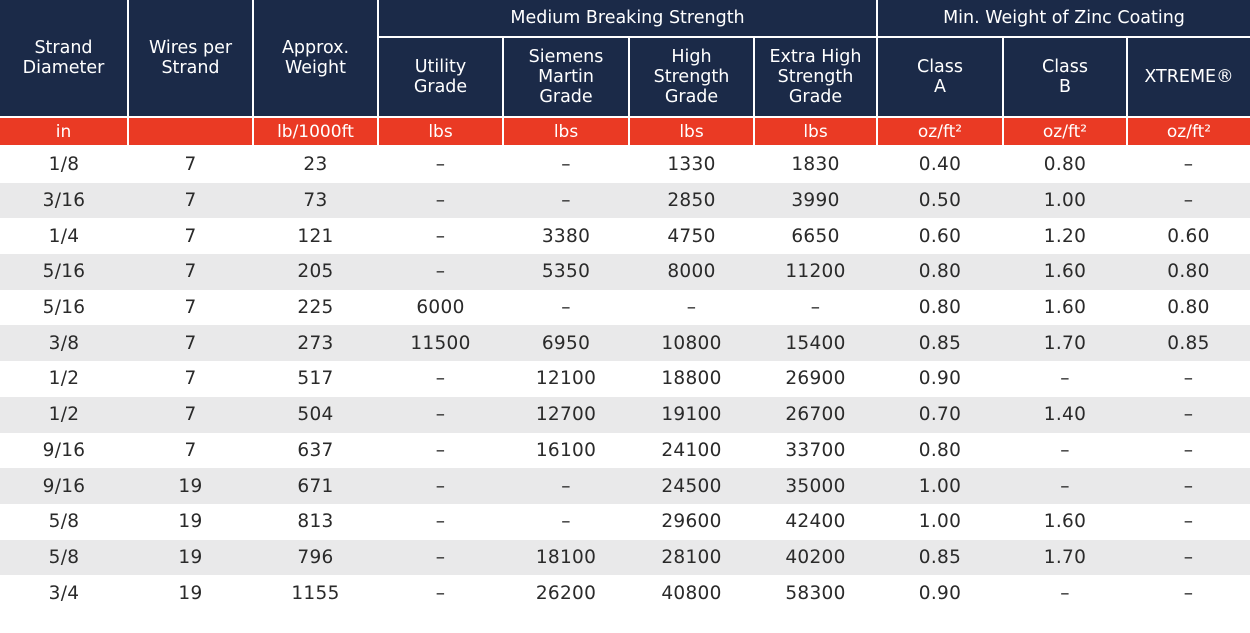 The height and width of the screenshot is (633, 1250). Describe the element at coordinates (625, 522) in the screenshot. I see `table-row: 5/8 19 813 – – 29600 42400 1.00 1.60 –` at that location.